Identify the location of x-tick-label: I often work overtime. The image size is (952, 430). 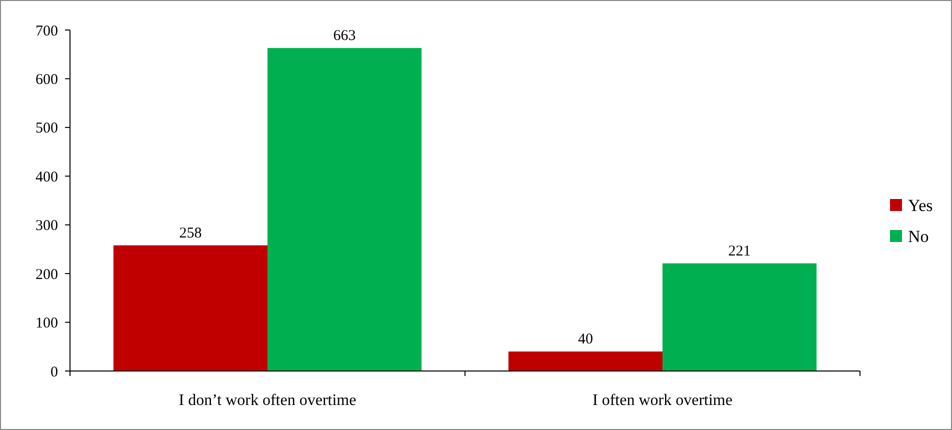
(662, 400).